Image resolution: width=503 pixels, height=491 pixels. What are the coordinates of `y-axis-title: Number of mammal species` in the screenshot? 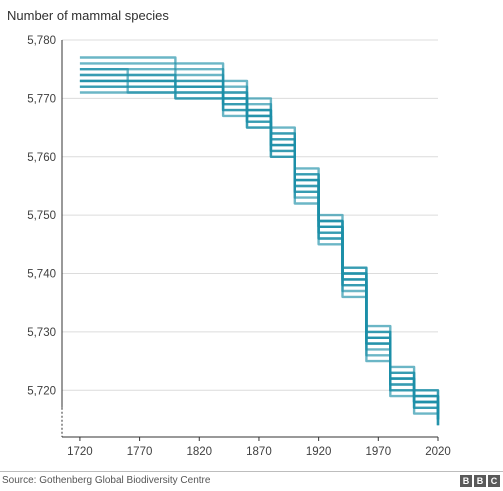 It's located at (88, 15).